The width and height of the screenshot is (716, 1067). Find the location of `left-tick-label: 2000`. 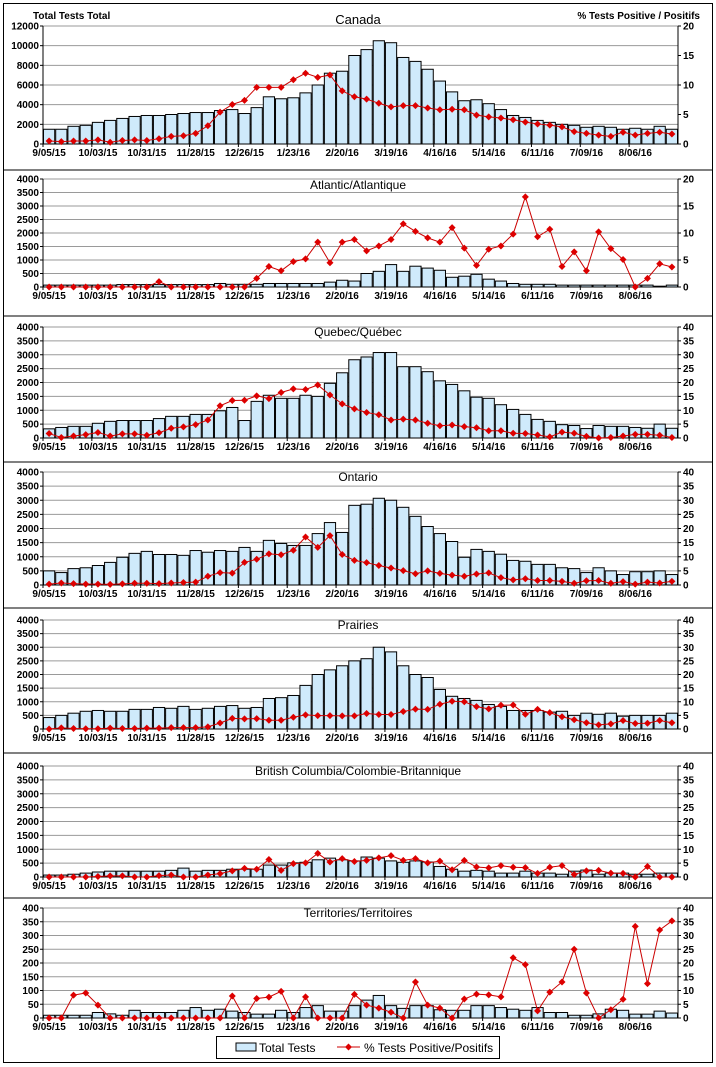

left-tick-label: 2000 is located at coordinates (28, 234).